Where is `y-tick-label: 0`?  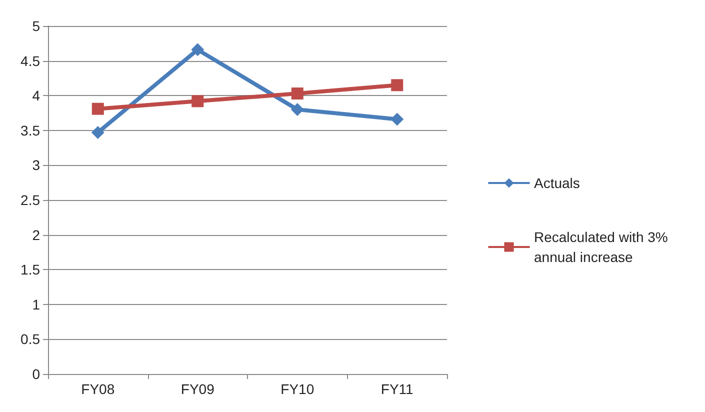 y-tick-label: 0 is located at coordinates (36, 374).